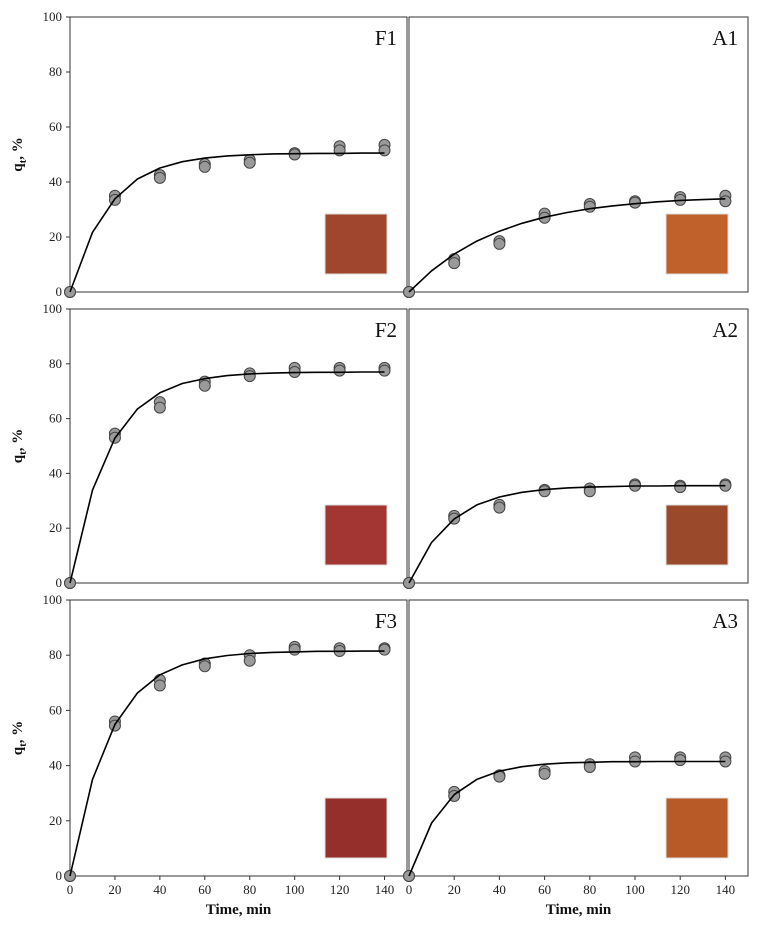  I want to click on panel-label: A3, so click(725, 621).